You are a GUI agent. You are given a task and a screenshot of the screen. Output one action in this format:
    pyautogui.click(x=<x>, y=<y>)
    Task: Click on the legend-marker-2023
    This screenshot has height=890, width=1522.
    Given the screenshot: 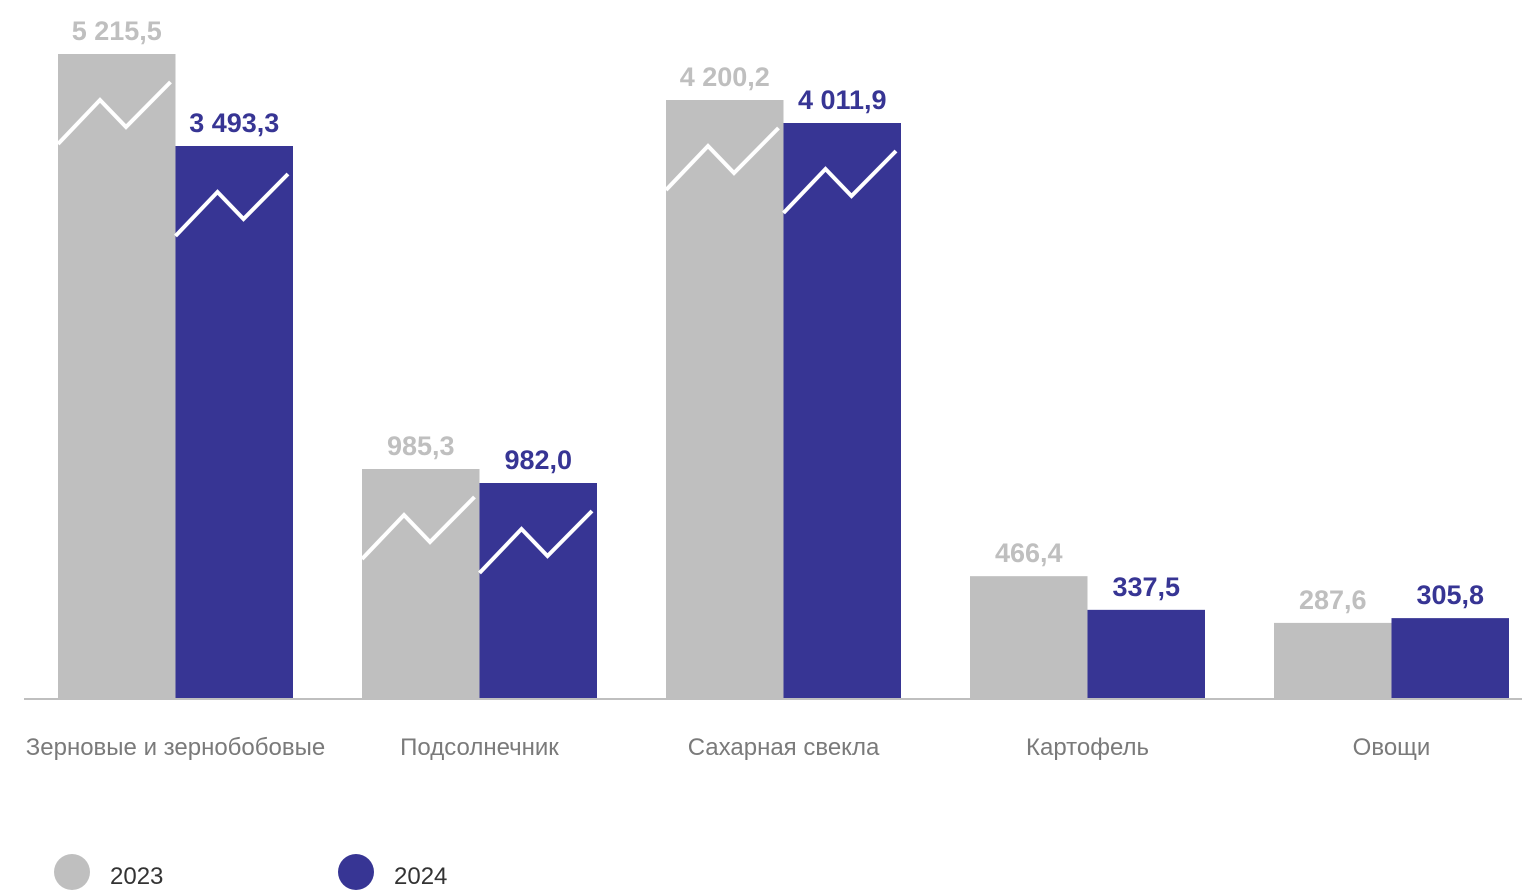 What is the action you would take?
    pyautogui.click(x=72, y=872)
    